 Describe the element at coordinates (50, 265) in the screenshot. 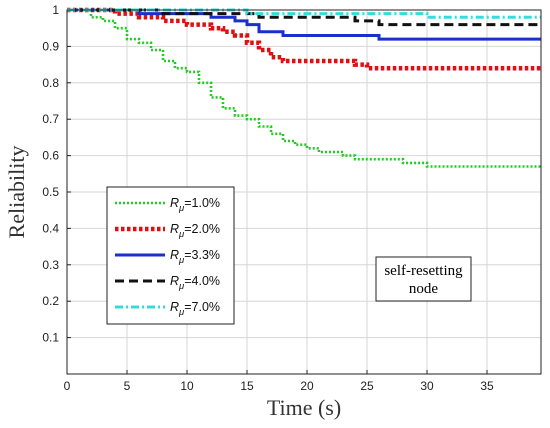

I see `y-tick-label: 0.3` at that location.